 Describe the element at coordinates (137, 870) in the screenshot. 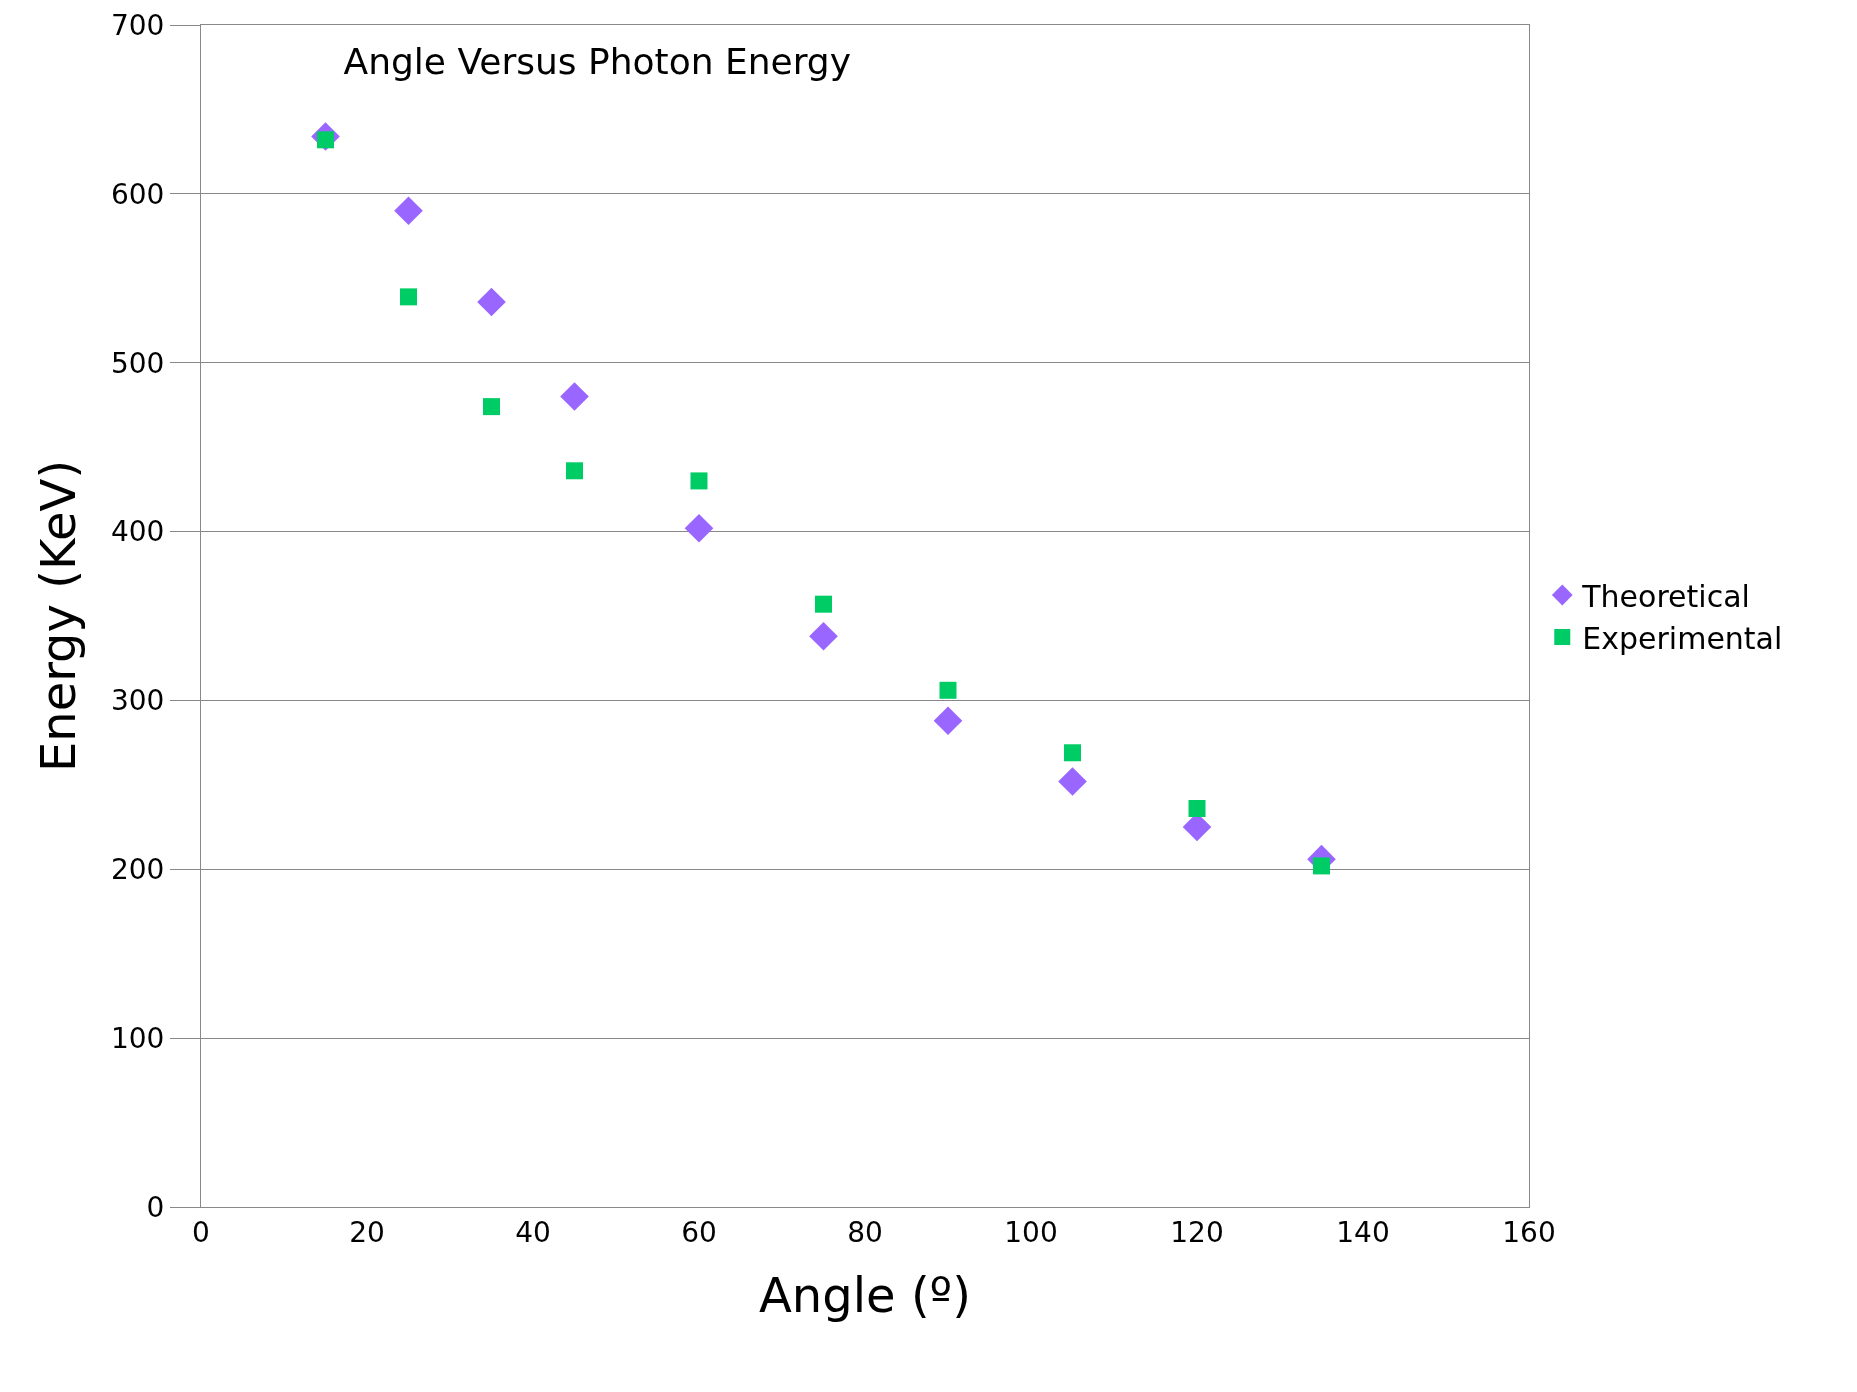

I see `y-tick-label: 200` at that location.